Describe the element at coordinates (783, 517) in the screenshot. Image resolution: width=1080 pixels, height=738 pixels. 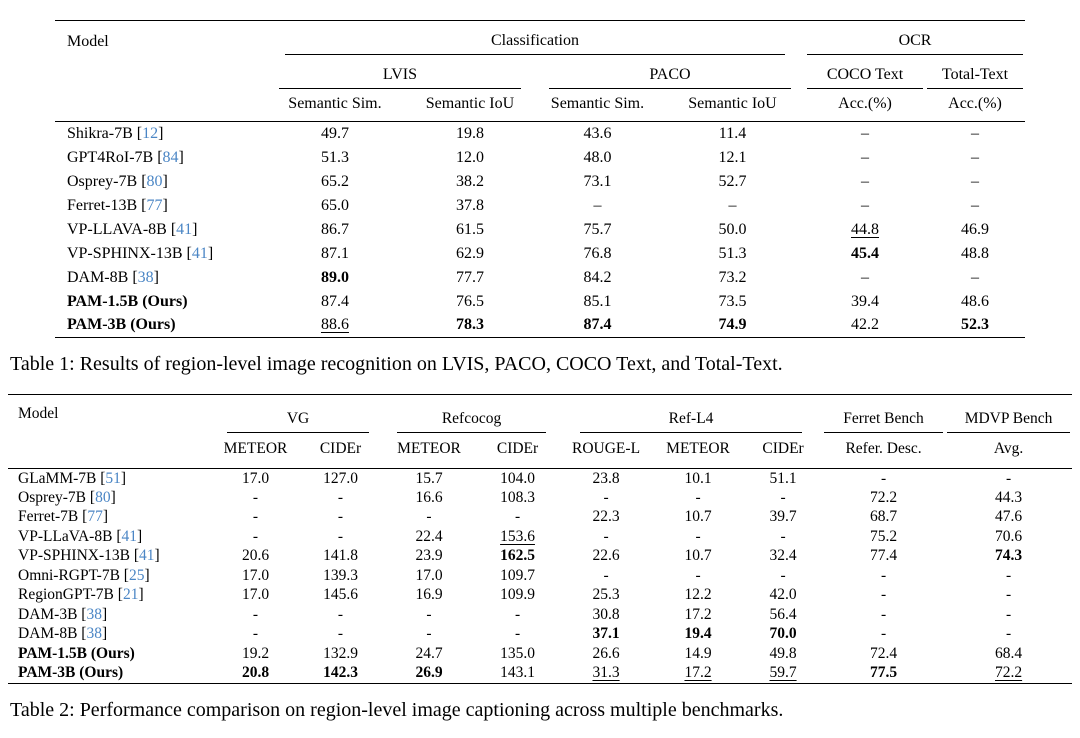
I see `value-cell: 39.7` at that location.